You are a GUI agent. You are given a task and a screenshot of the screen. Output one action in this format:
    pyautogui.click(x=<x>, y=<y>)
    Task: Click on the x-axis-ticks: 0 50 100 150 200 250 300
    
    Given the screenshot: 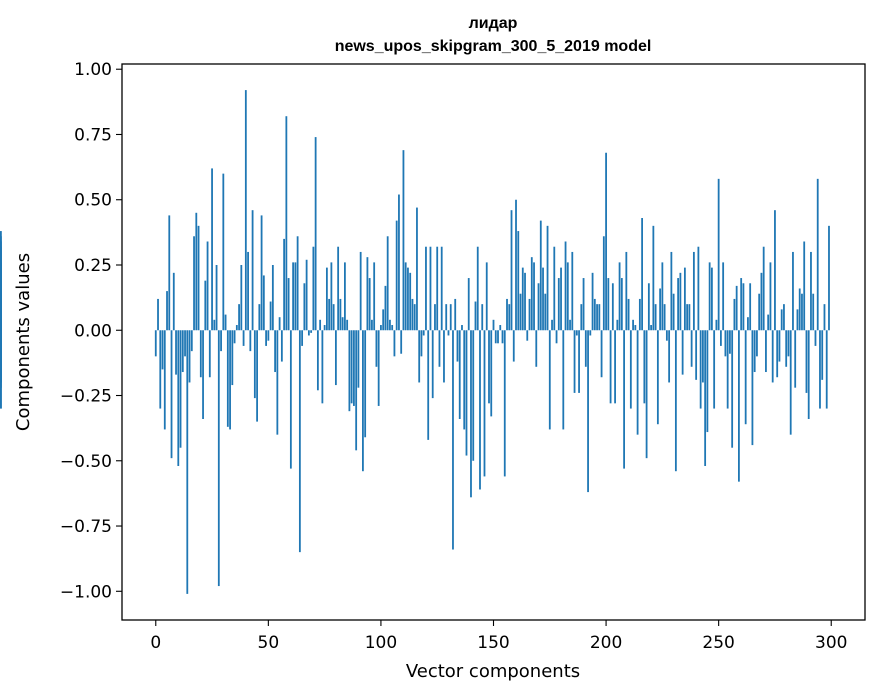 What is the action you would take?
    pyautogui.click(x=498, y=636)
    